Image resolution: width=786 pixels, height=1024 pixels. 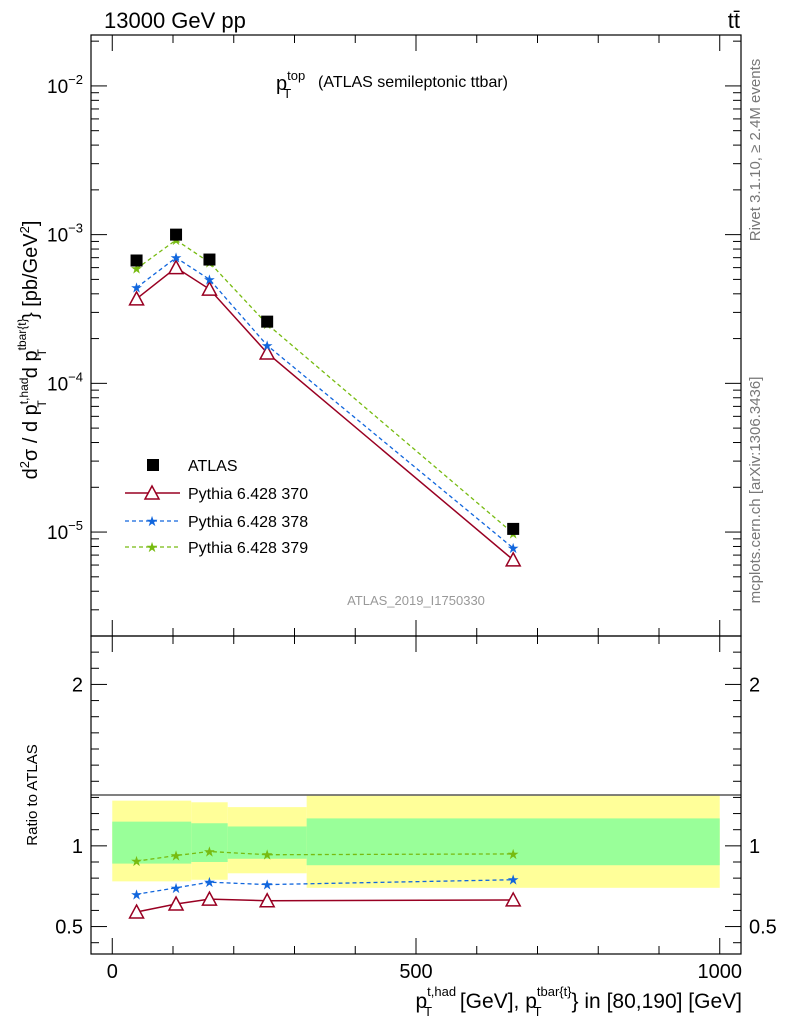 I want to click on legend-label-379: Pythia 6.428 379, so click(x=248, y=548).